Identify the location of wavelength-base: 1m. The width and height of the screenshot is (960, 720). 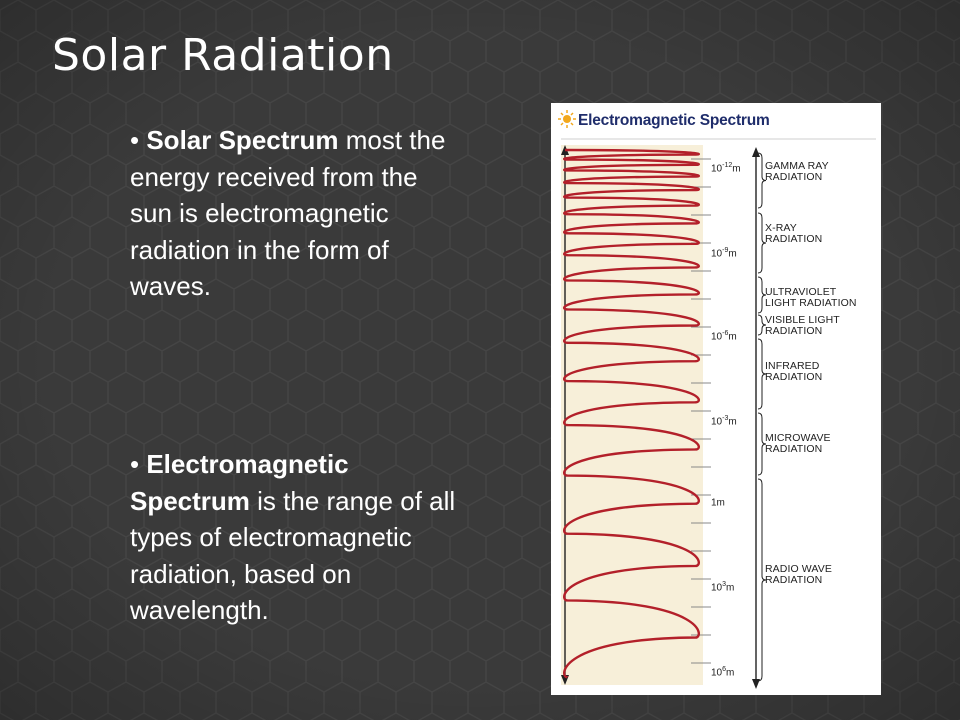
(718, 503).